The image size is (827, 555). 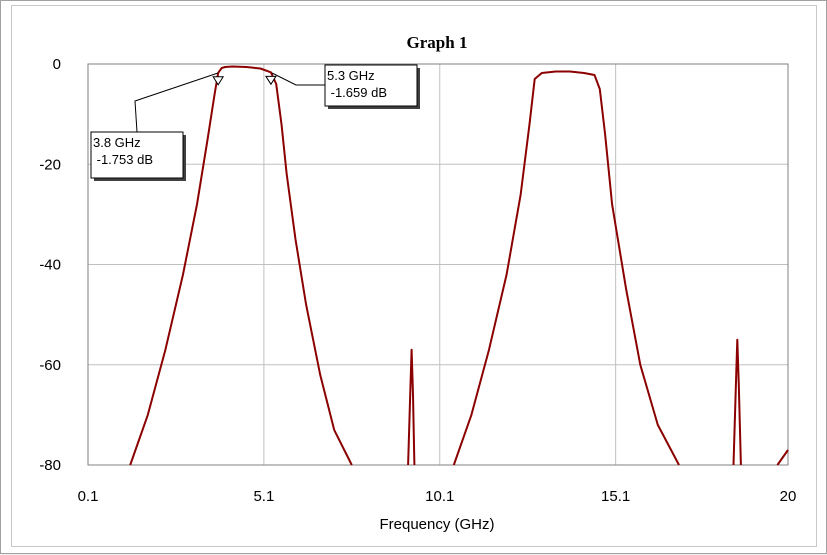 What do you see at coordinates (437, 42) in the screenshot?
I see `chart-title: Graph 1` at bounding box center [437, 42].